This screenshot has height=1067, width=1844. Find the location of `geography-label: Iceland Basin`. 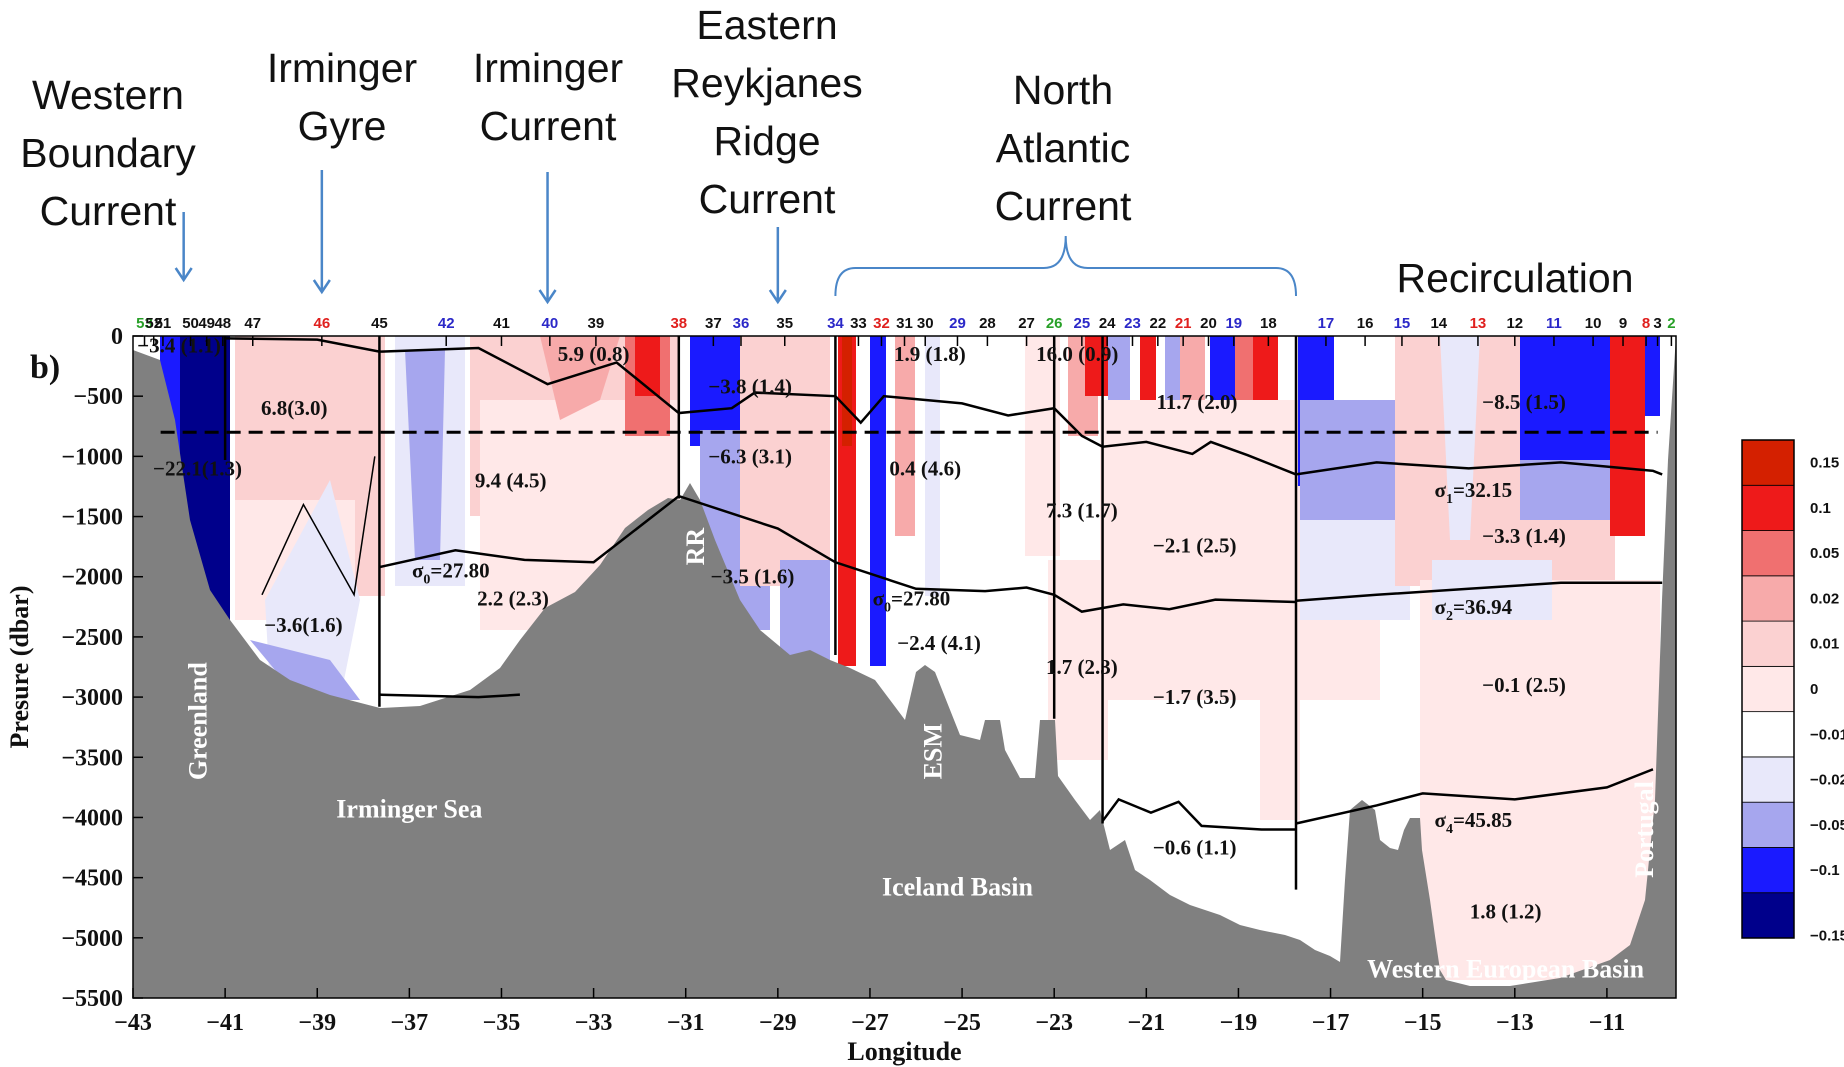

geography-label: Iceland Basin is located at coordinates (958, 887).